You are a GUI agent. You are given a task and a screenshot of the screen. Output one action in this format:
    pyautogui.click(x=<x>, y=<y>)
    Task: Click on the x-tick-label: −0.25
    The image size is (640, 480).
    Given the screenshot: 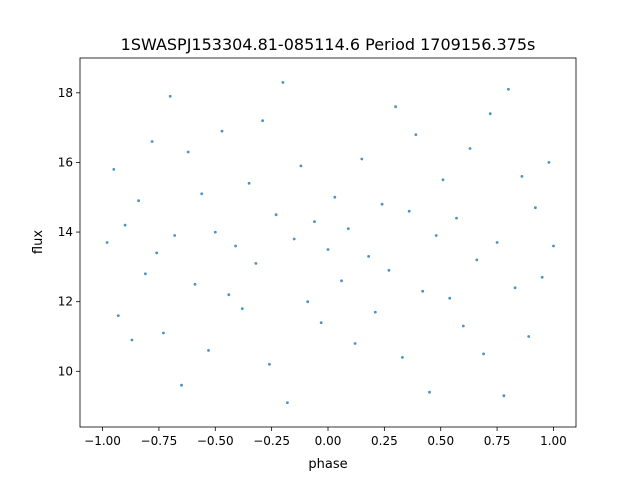 What is the action you would take?
    pyautogui.click(x=271, y=441)
    